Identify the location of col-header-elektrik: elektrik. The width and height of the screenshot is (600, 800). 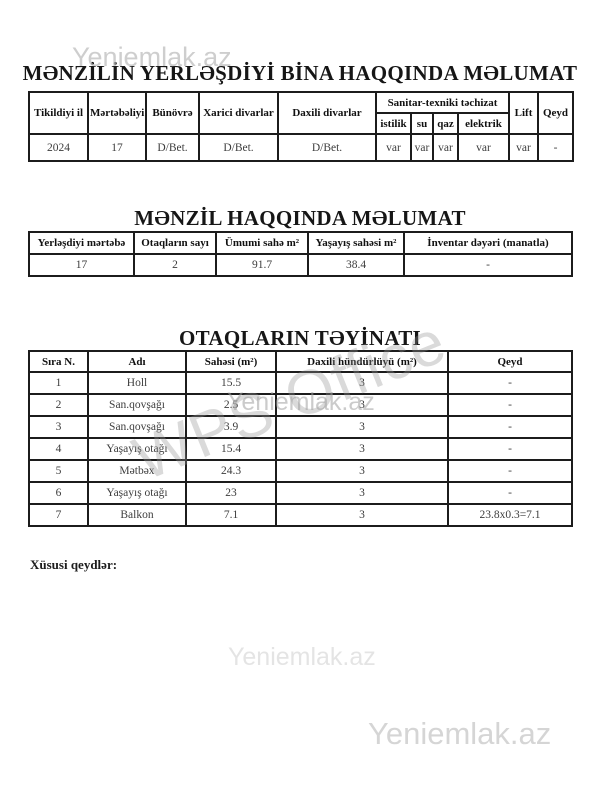
(483, 123).